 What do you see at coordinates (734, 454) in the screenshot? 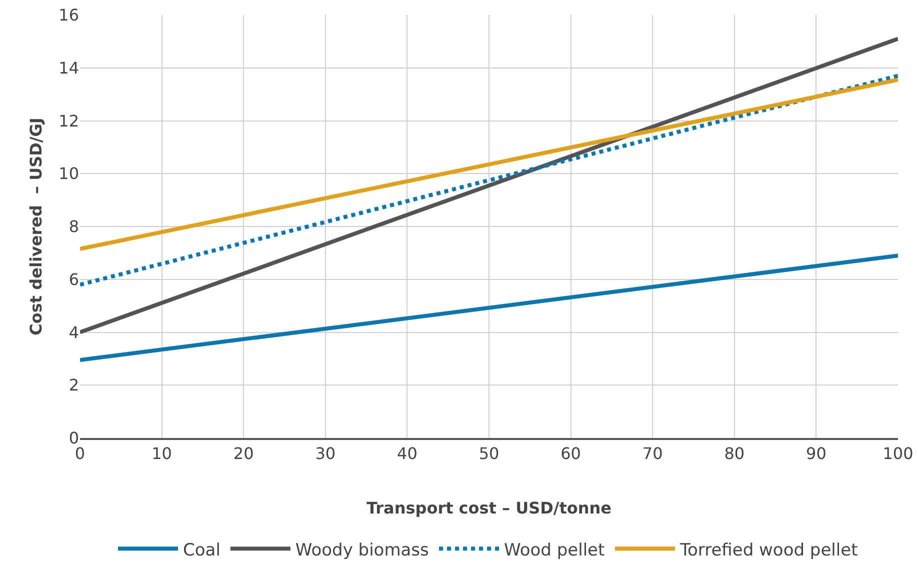
I see `x-tick-label: 80` at bounding box center [734, 454].